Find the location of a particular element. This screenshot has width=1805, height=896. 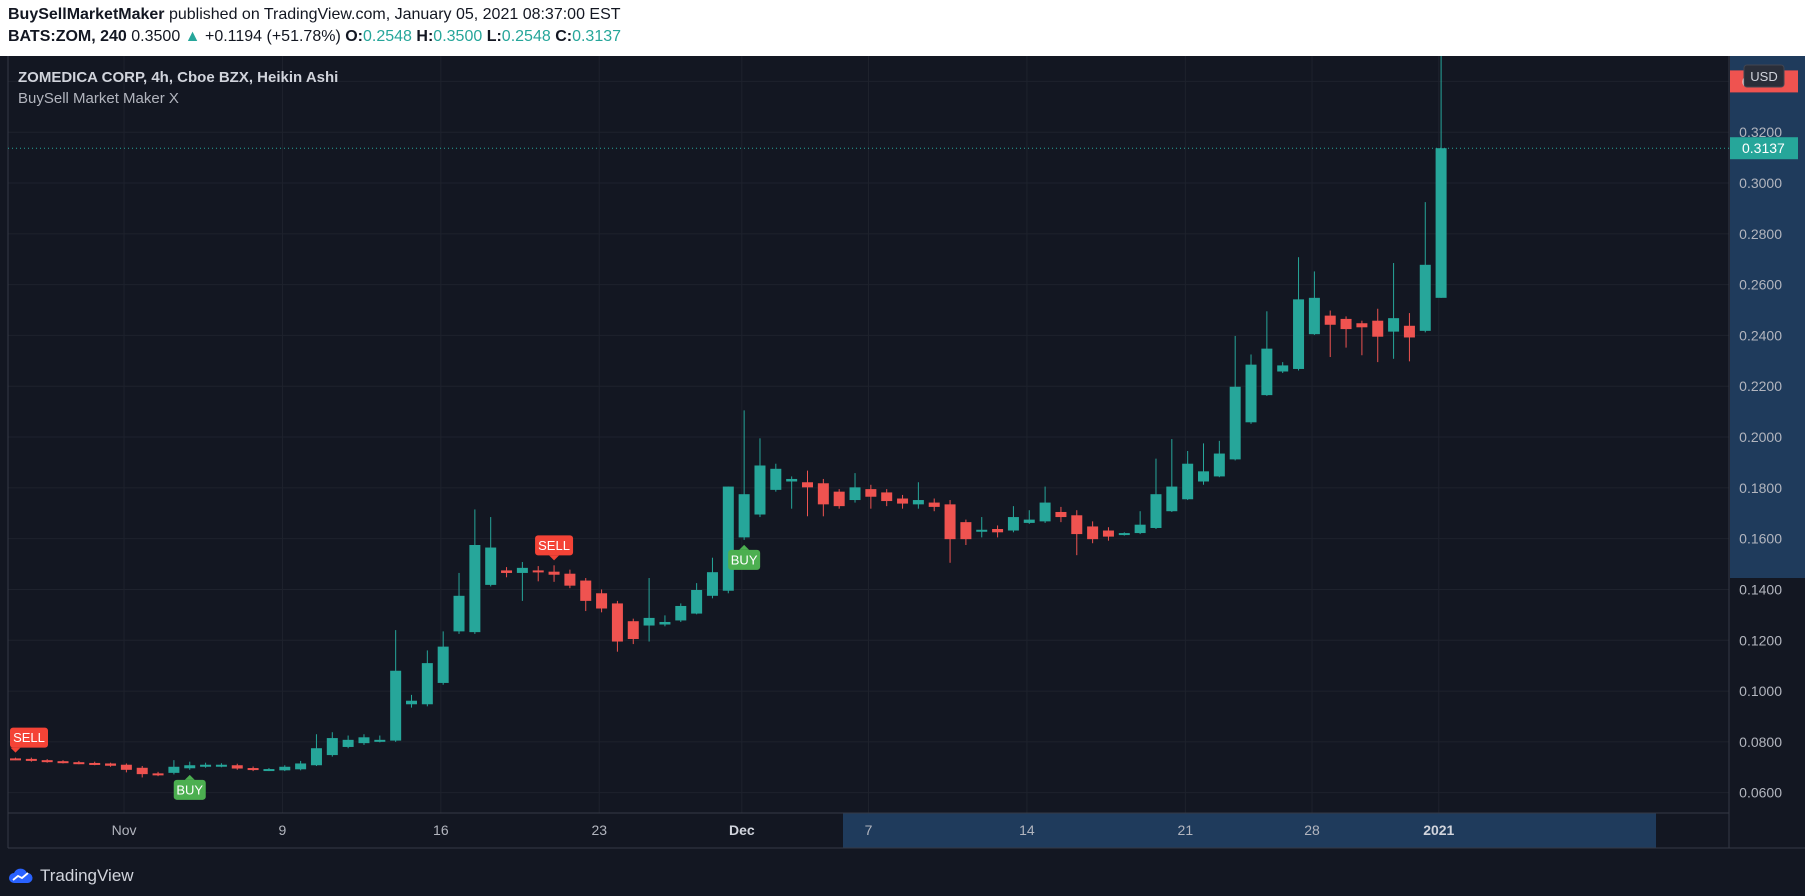

price-axis-label: 0.2400 is located at coordinates (1760, 335).